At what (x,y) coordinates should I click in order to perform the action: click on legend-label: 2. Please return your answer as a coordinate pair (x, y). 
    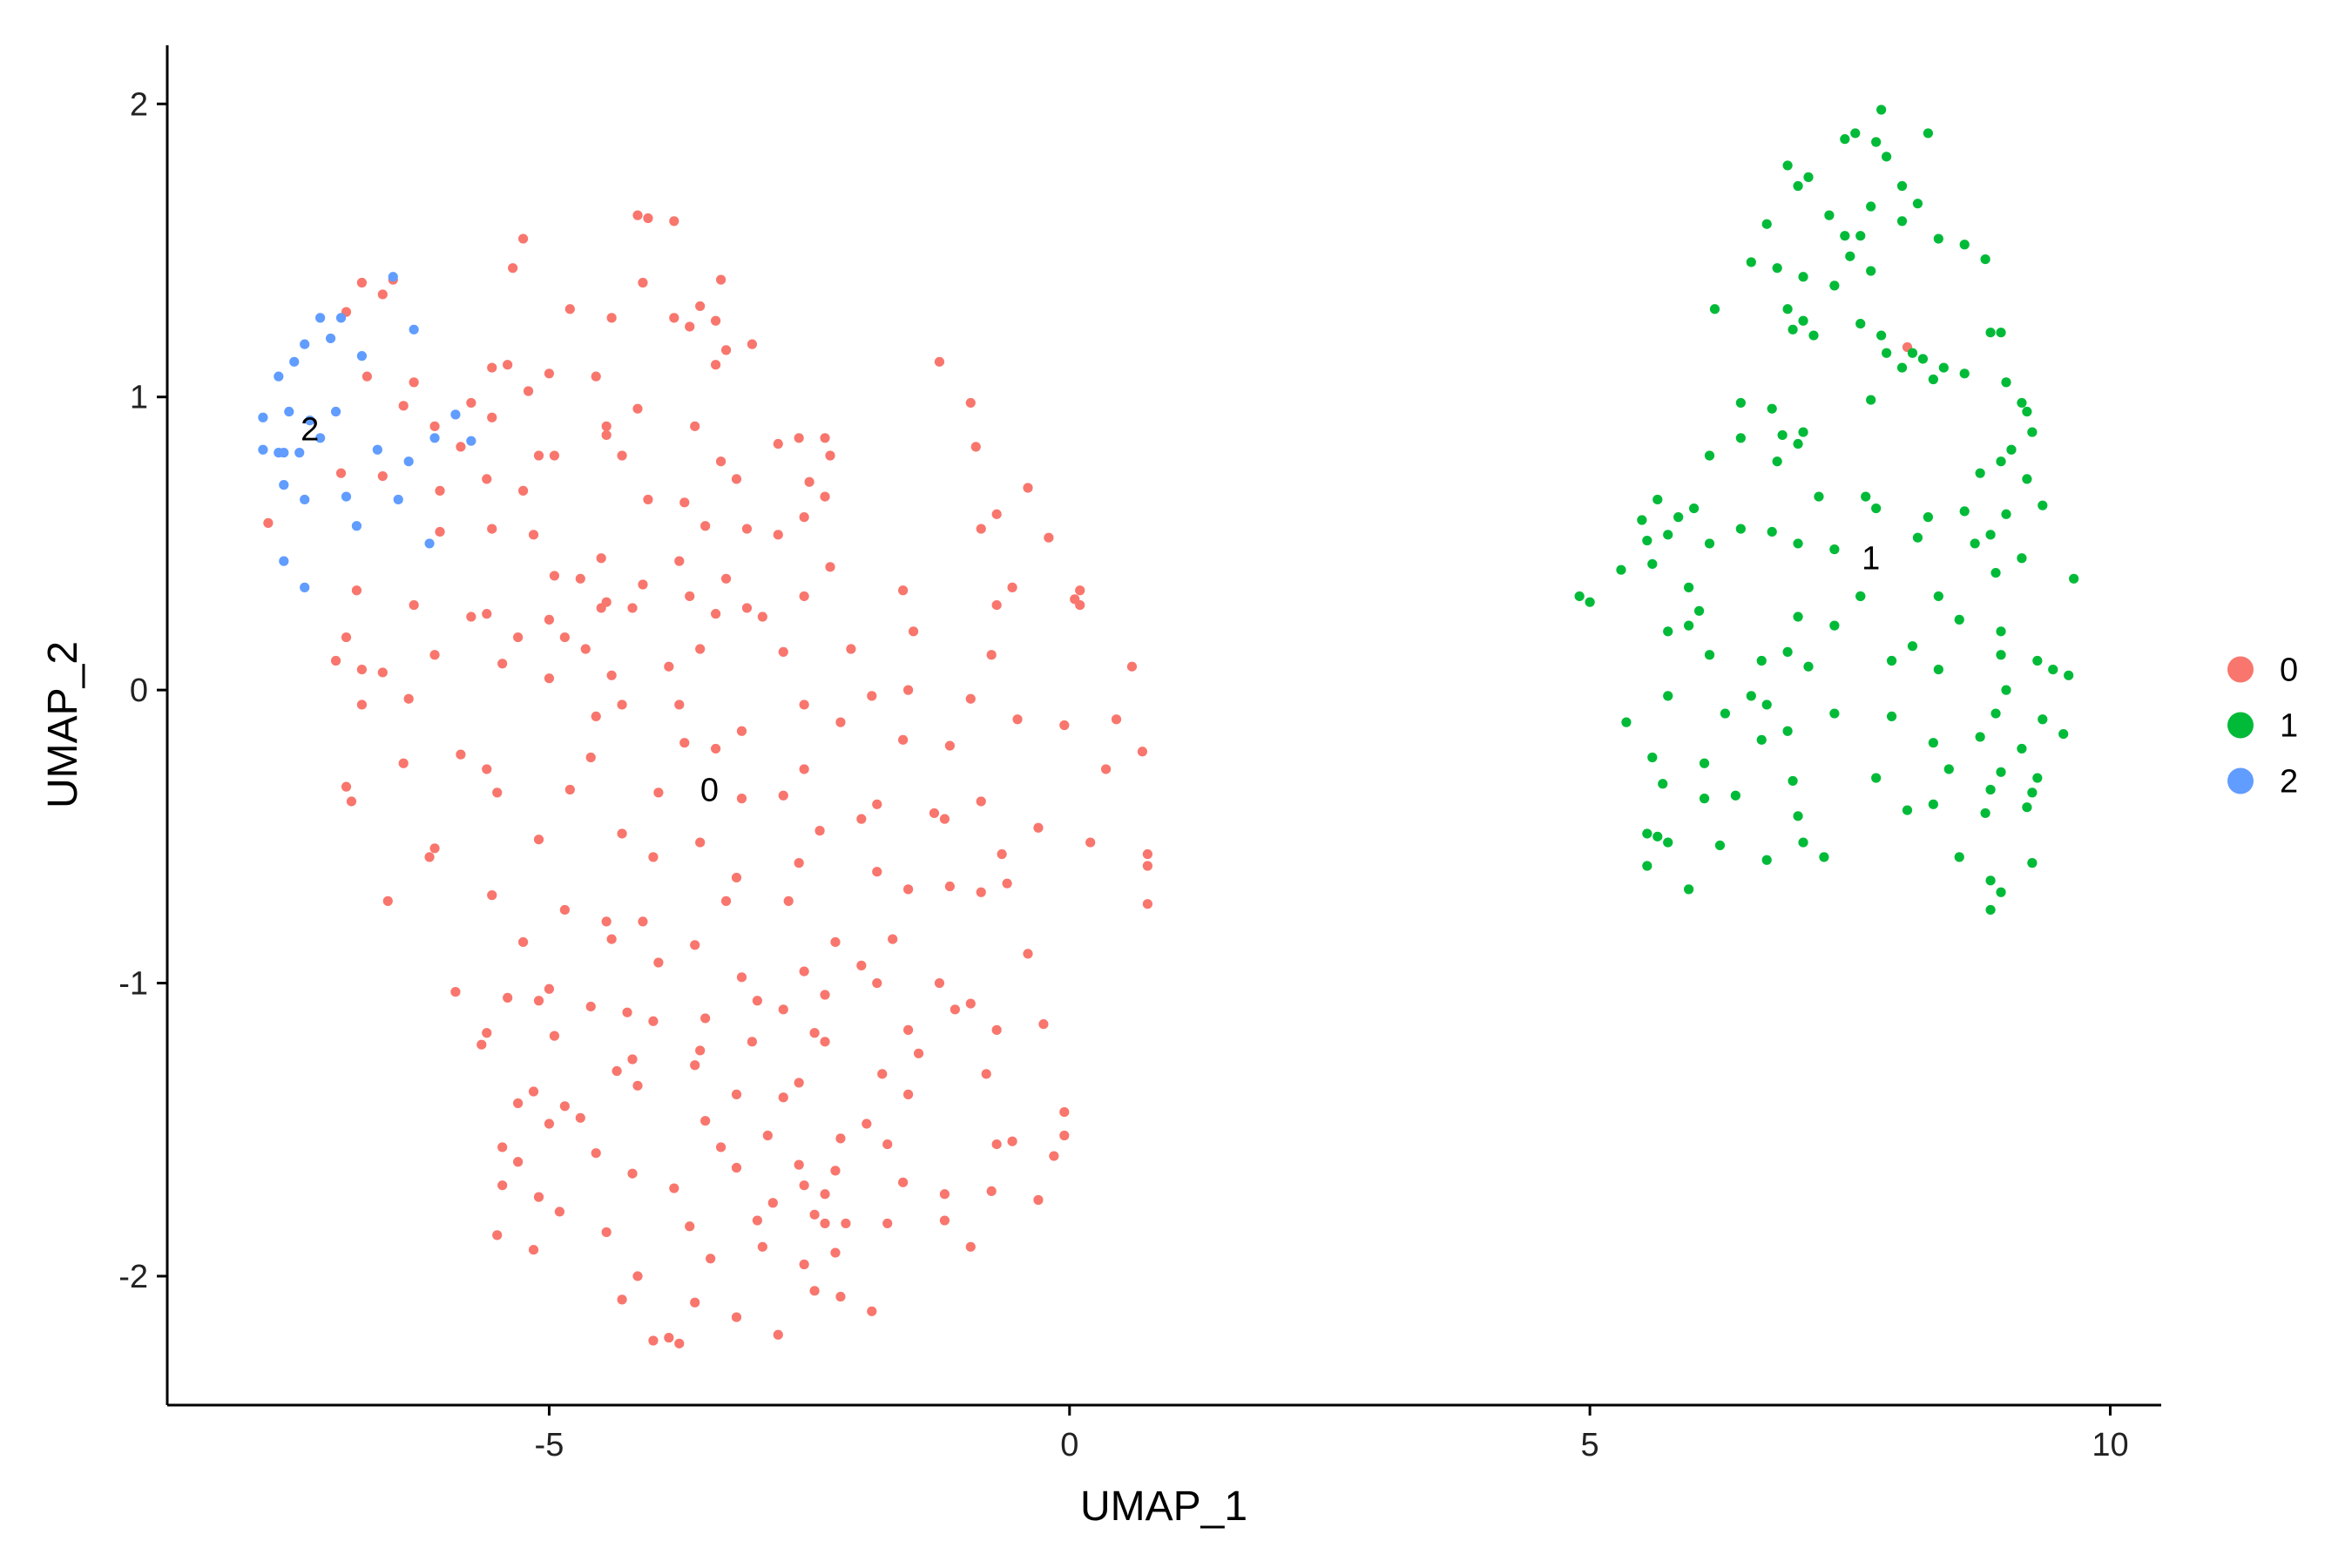
    Looking at the image, I should click on (2289, 782).